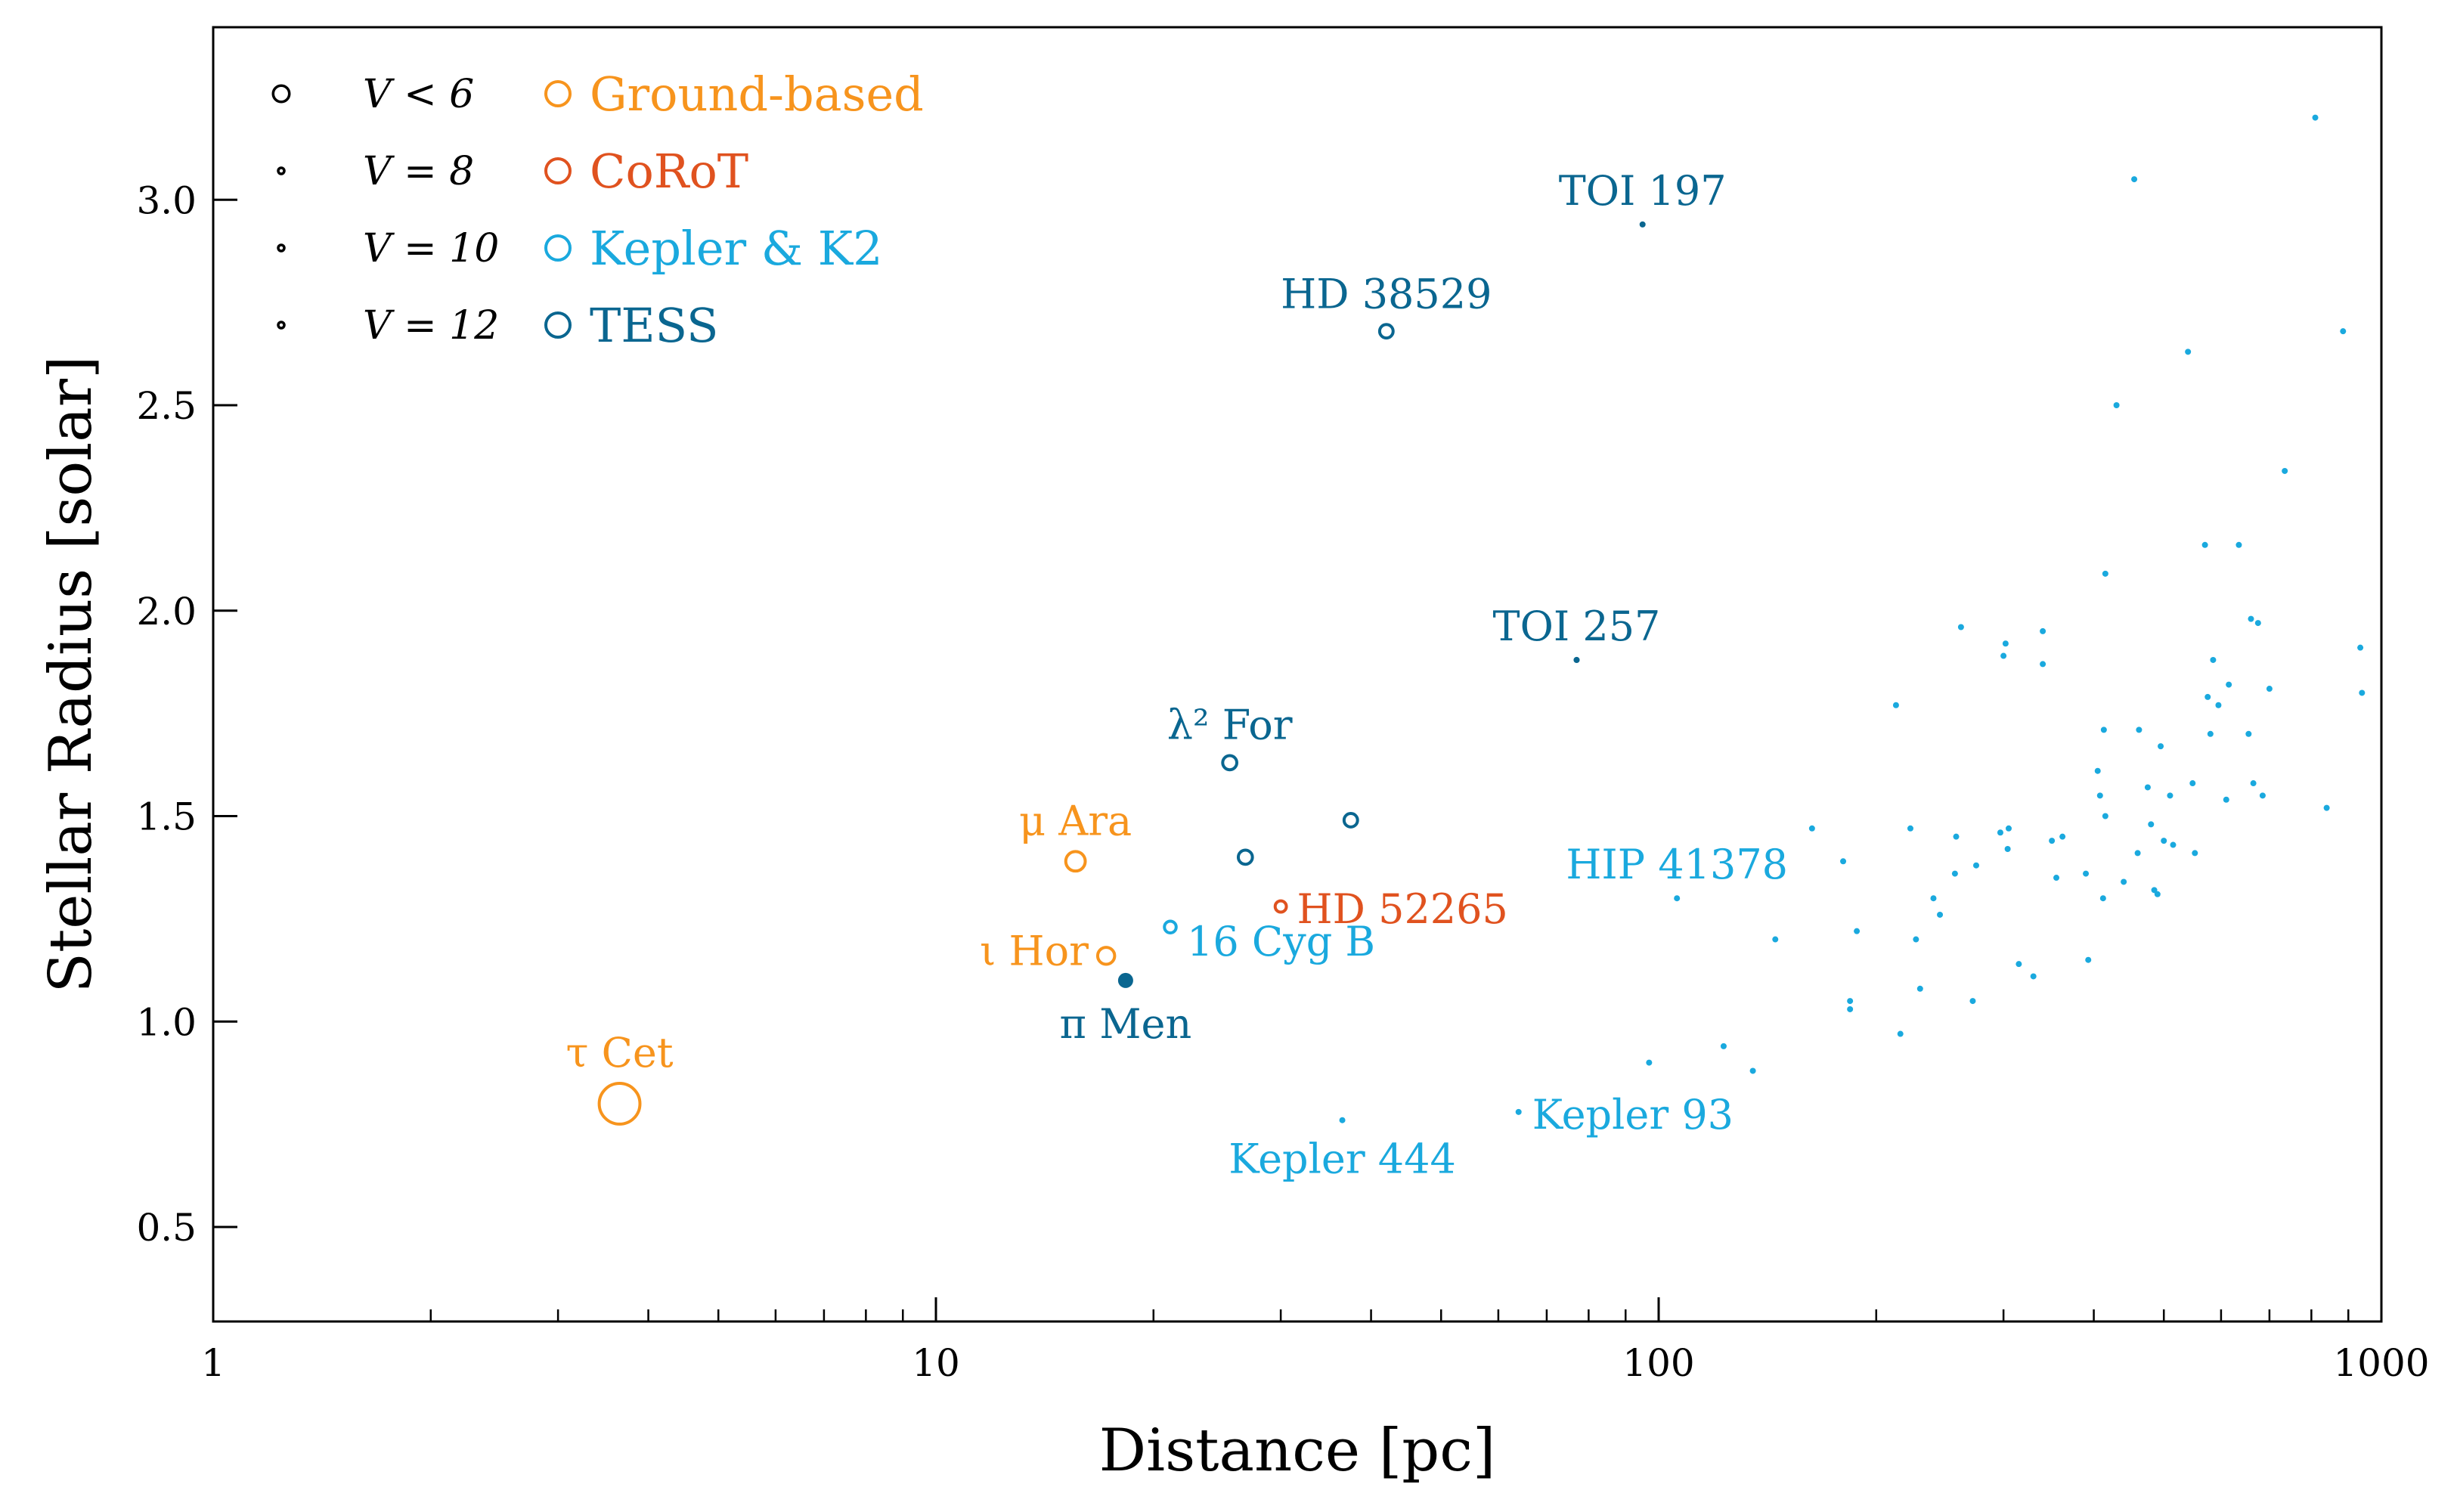 This screenshot has width=2457, height=1512. What do you see at coordinates (1342, 1159) in the screenshot?
I see `star-label: Kepler 444` at bounding box center [1342, 1159].